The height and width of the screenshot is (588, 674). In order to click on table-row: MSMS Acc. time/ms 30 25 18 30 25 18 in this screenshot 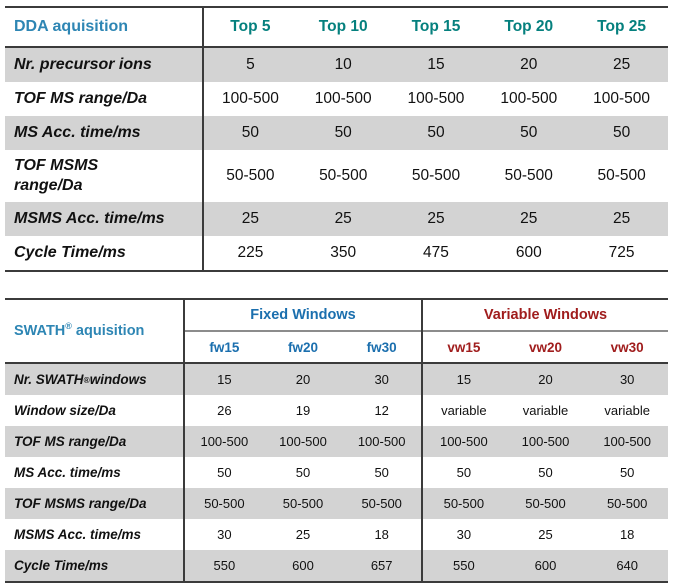, I will do `click(336, 534)`.